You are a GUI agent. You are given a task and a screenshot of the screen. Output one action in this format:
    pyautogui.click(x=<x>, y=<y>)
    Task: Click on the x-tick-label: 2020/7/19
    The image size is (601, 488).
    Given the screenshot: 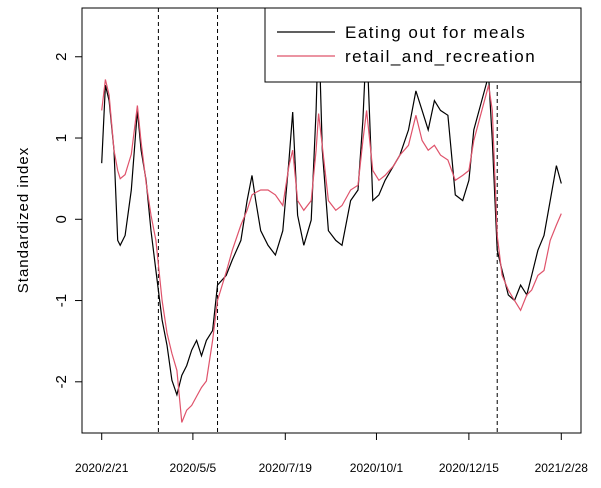 What is the action you would take?
    pyautogui.click(x=286, y=468)
    